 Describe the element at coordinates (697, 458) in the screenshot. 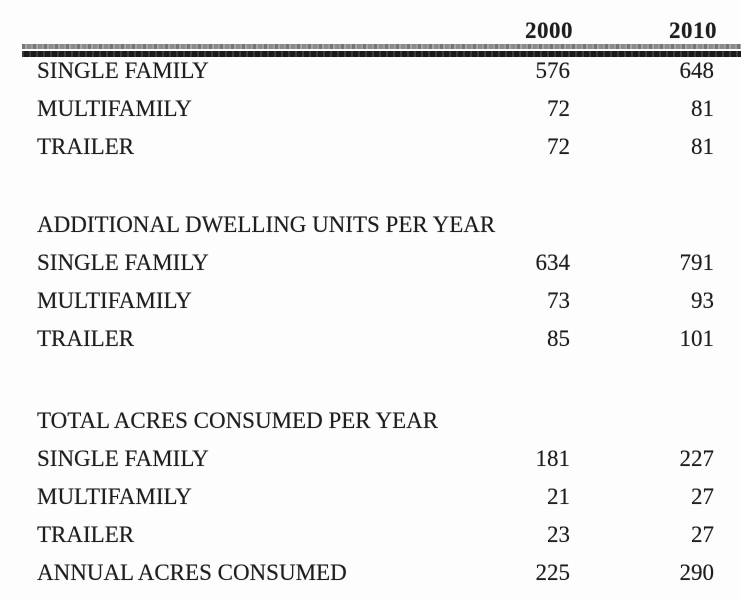

I see `value-2010: 227` at that location.